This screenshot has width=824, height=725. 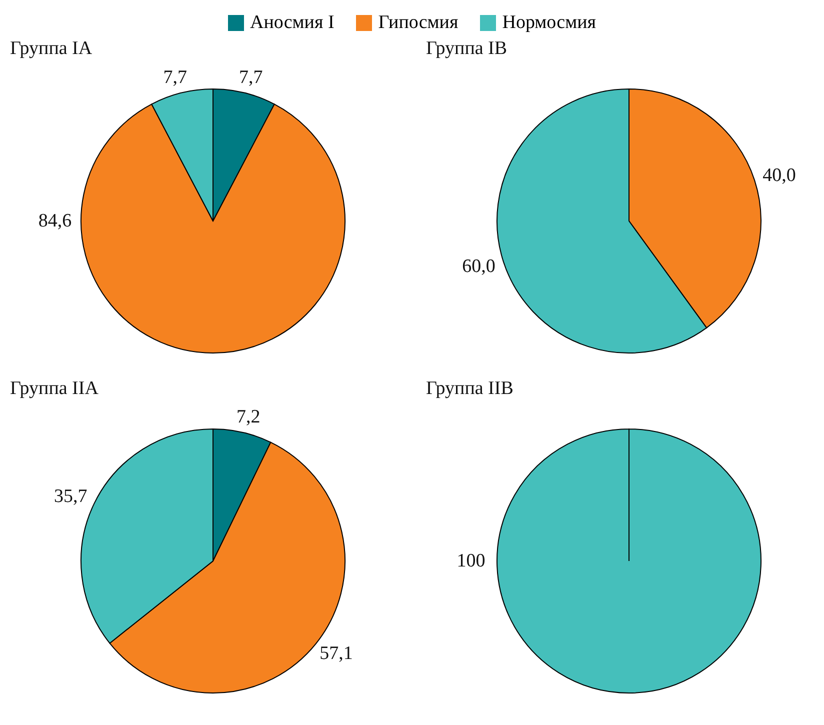 What do you see at coordinates (549, 23) in the screenshot?
I see `legend-label: Нормосмия` at bounding box center [549, 23].